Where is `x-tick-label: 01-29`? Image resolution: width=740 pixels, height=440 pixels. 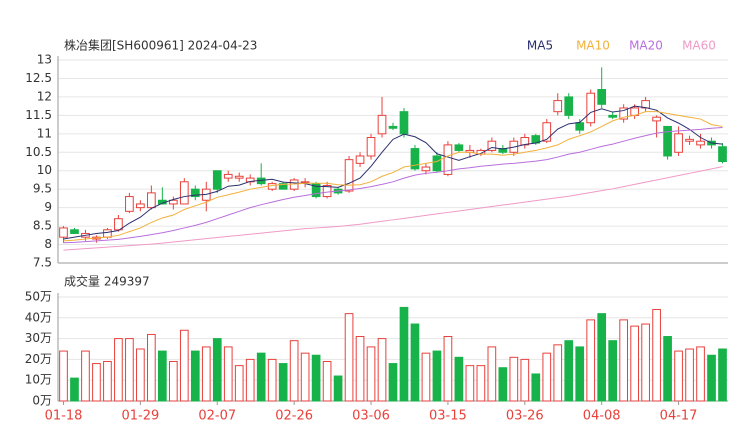
x-tick-label: 01-29 is located at coordinates (140, 416).